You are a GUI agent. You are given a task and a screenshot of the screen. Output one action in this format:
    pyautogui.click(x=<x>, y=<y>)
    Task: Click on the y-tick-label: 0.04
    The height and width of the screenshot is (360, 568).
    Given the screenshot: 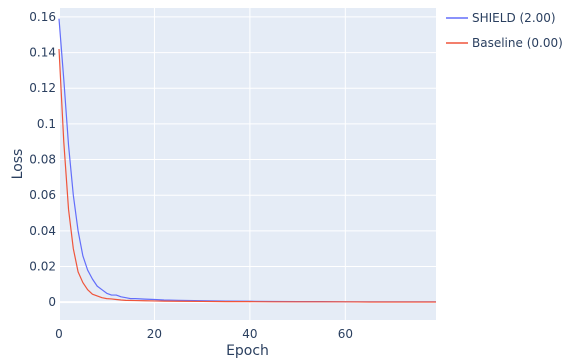 What is the action you would take?
    pyautogui.click(x=42, y=231)
    